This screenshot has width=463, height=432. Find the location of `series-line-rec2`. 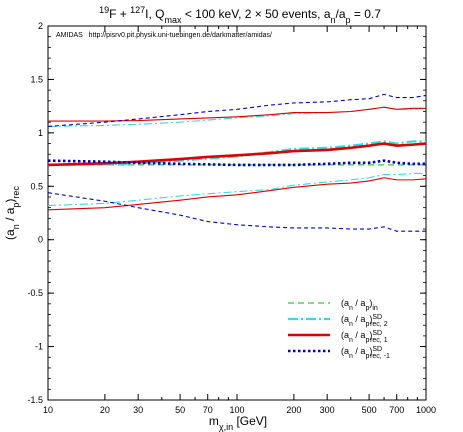

series-line-rec2 is located at coordinates (236, 153).